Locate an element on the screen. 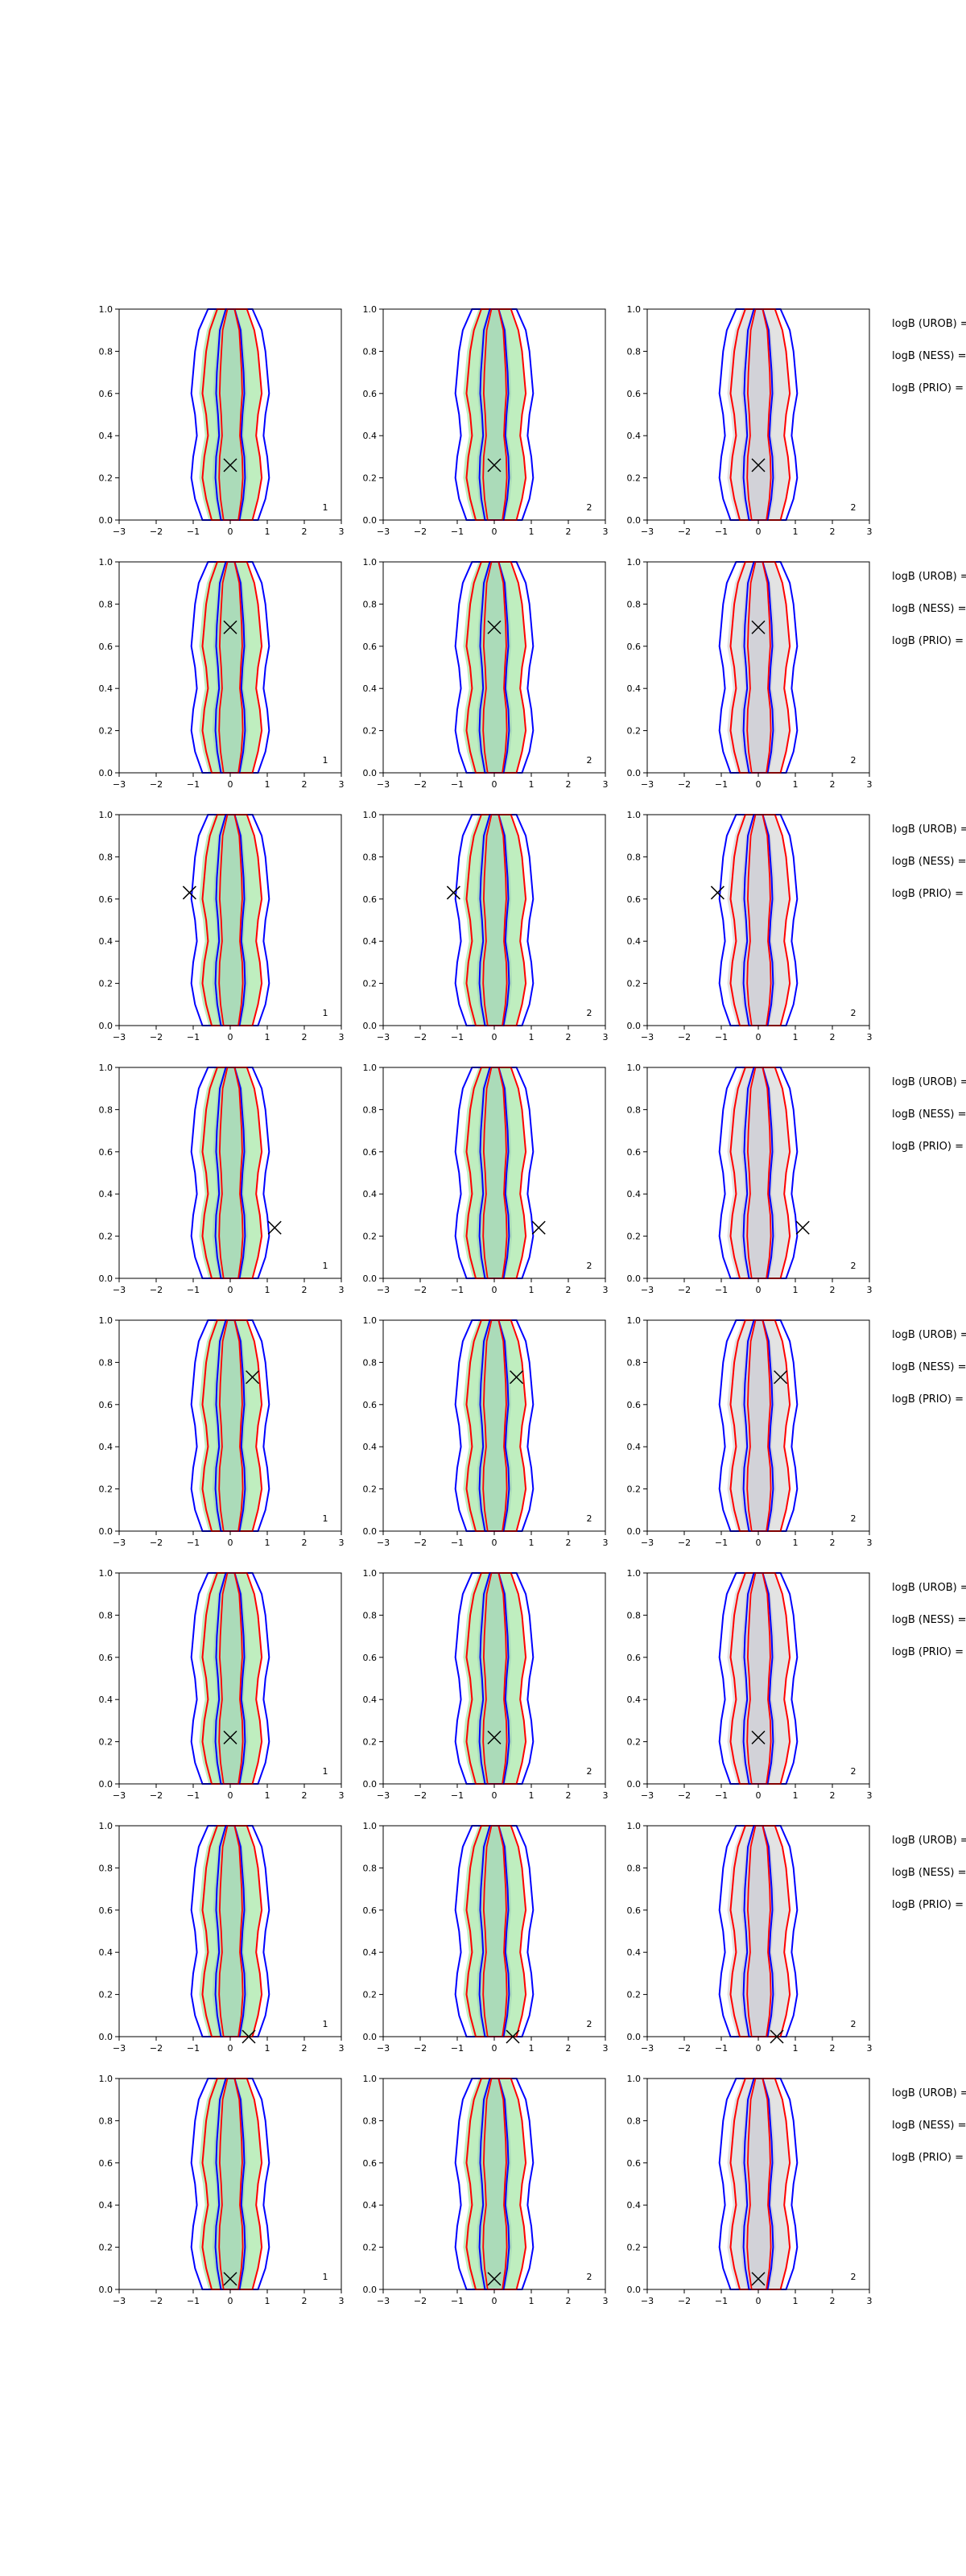  panel-r2-c3: −3 −2 −1 0 1 2 3 0.0 0.2 0.4 0.6 0.8 1.0 2 is located at coordinates (750, 673).